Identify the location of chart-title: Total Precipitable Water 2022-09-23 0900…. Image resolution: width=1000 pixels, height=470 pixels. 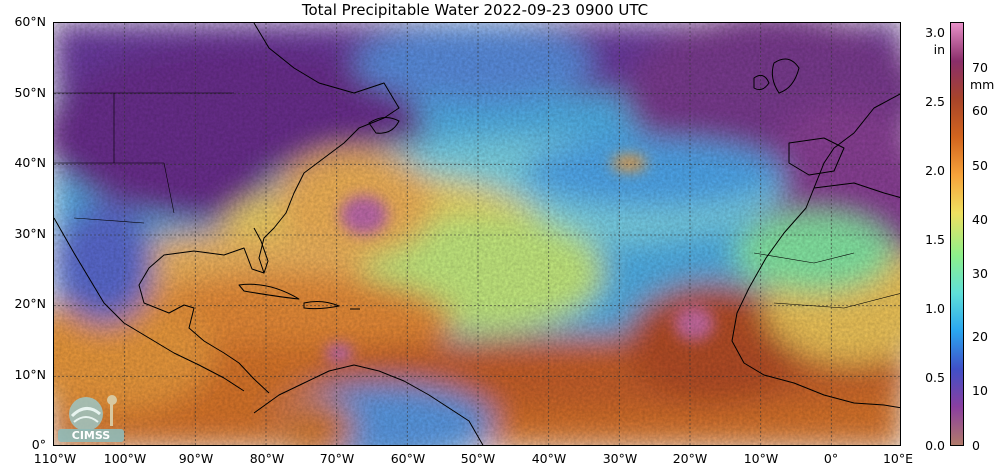
(475, 10).